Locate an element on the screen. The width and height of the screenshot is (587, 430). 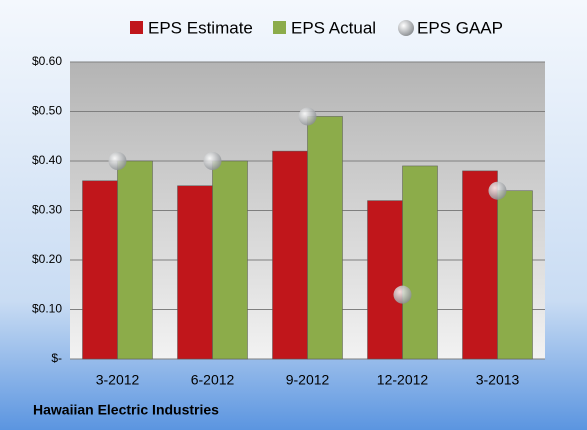
y-tick-label: $0.30 is located at coordinates (47, 210).